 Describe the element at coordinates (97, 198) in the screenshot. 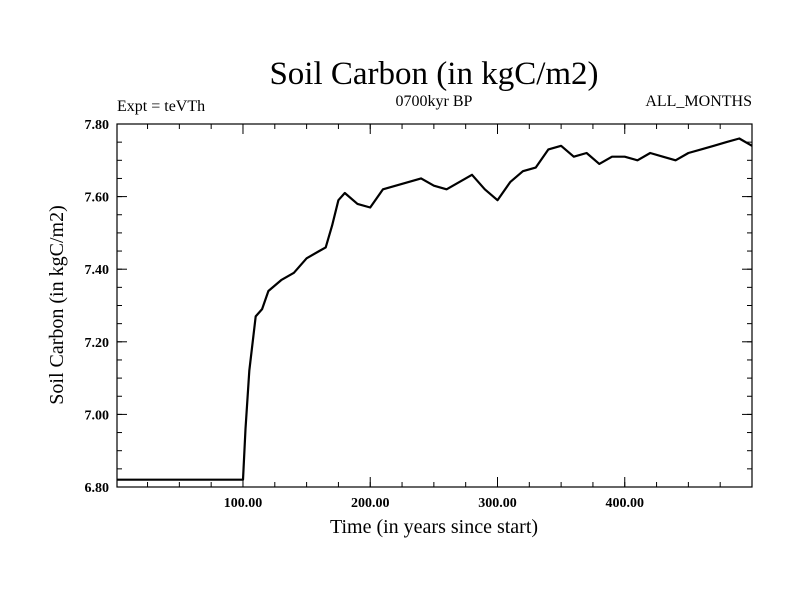

I see `y-tick-label: 7.60` at that location.